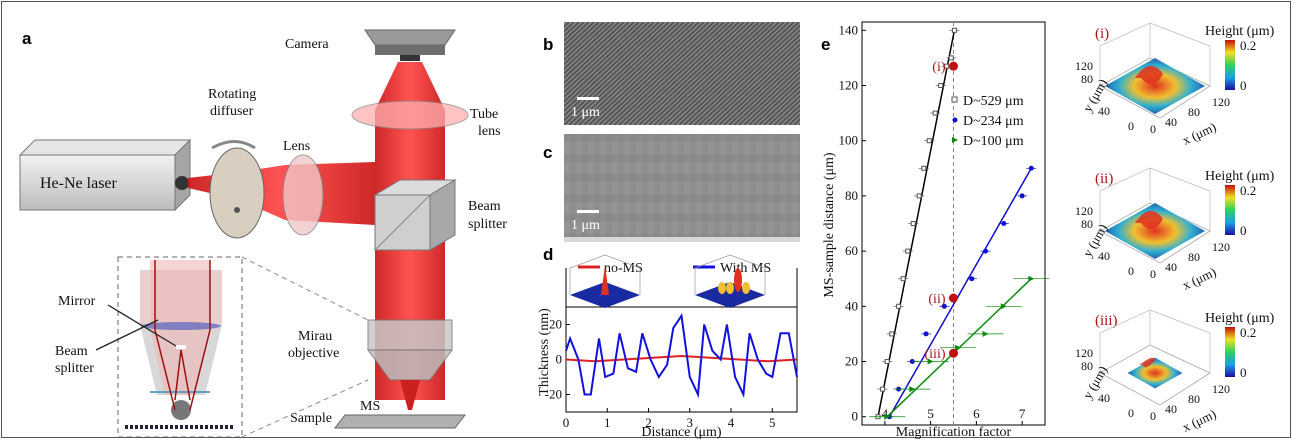 This screenshot has height=441, width=1294. Describe the element at coordinates (1022, 413) in the screenshot. I see `chart-e-xtick-text: 7` at that location.